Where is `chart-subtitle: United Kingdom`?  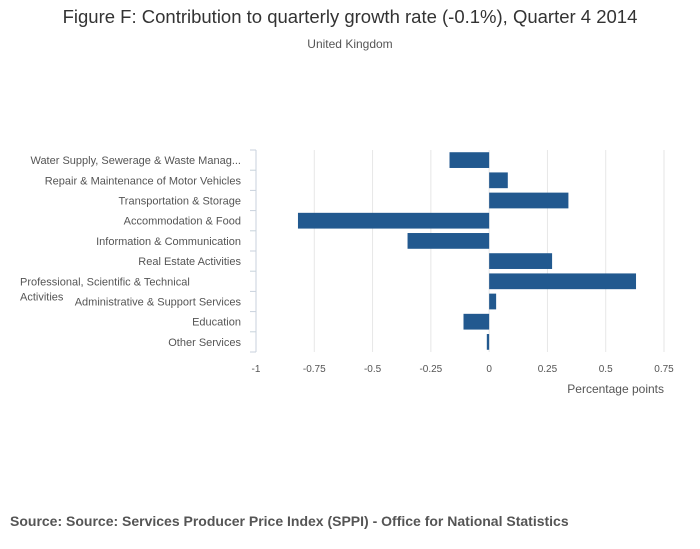
chart-subtitle: United Kingdom is located at coordinates (350, 44).